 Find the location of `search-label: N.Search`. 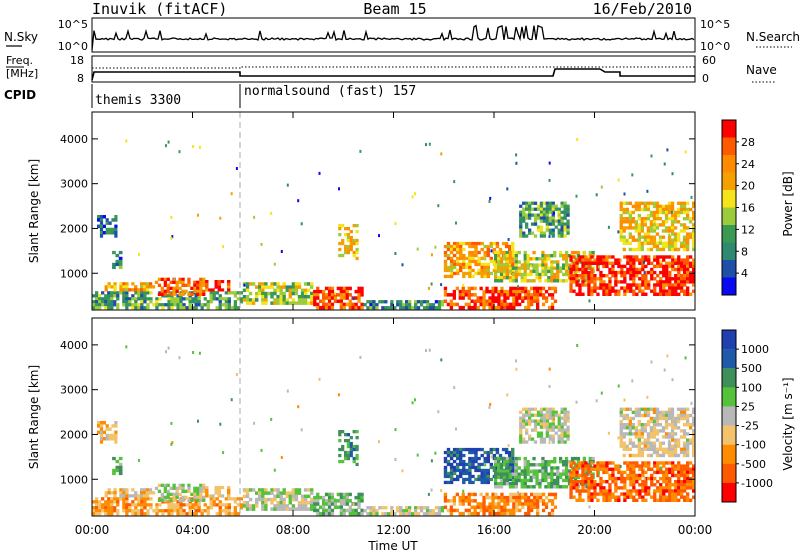

search-label: N.Search is located at coordinates (773, 37).